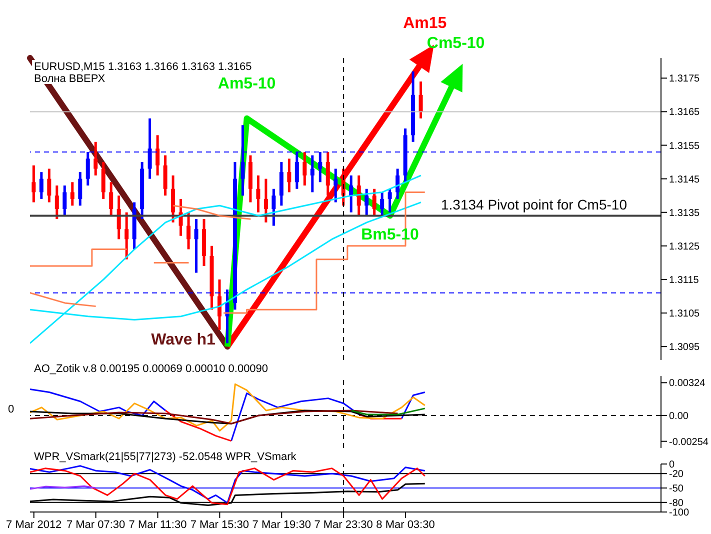 The width and height of the screenshot is (711, 534). I want to click on y-tick-label: 1.3165, so click(684, 112).